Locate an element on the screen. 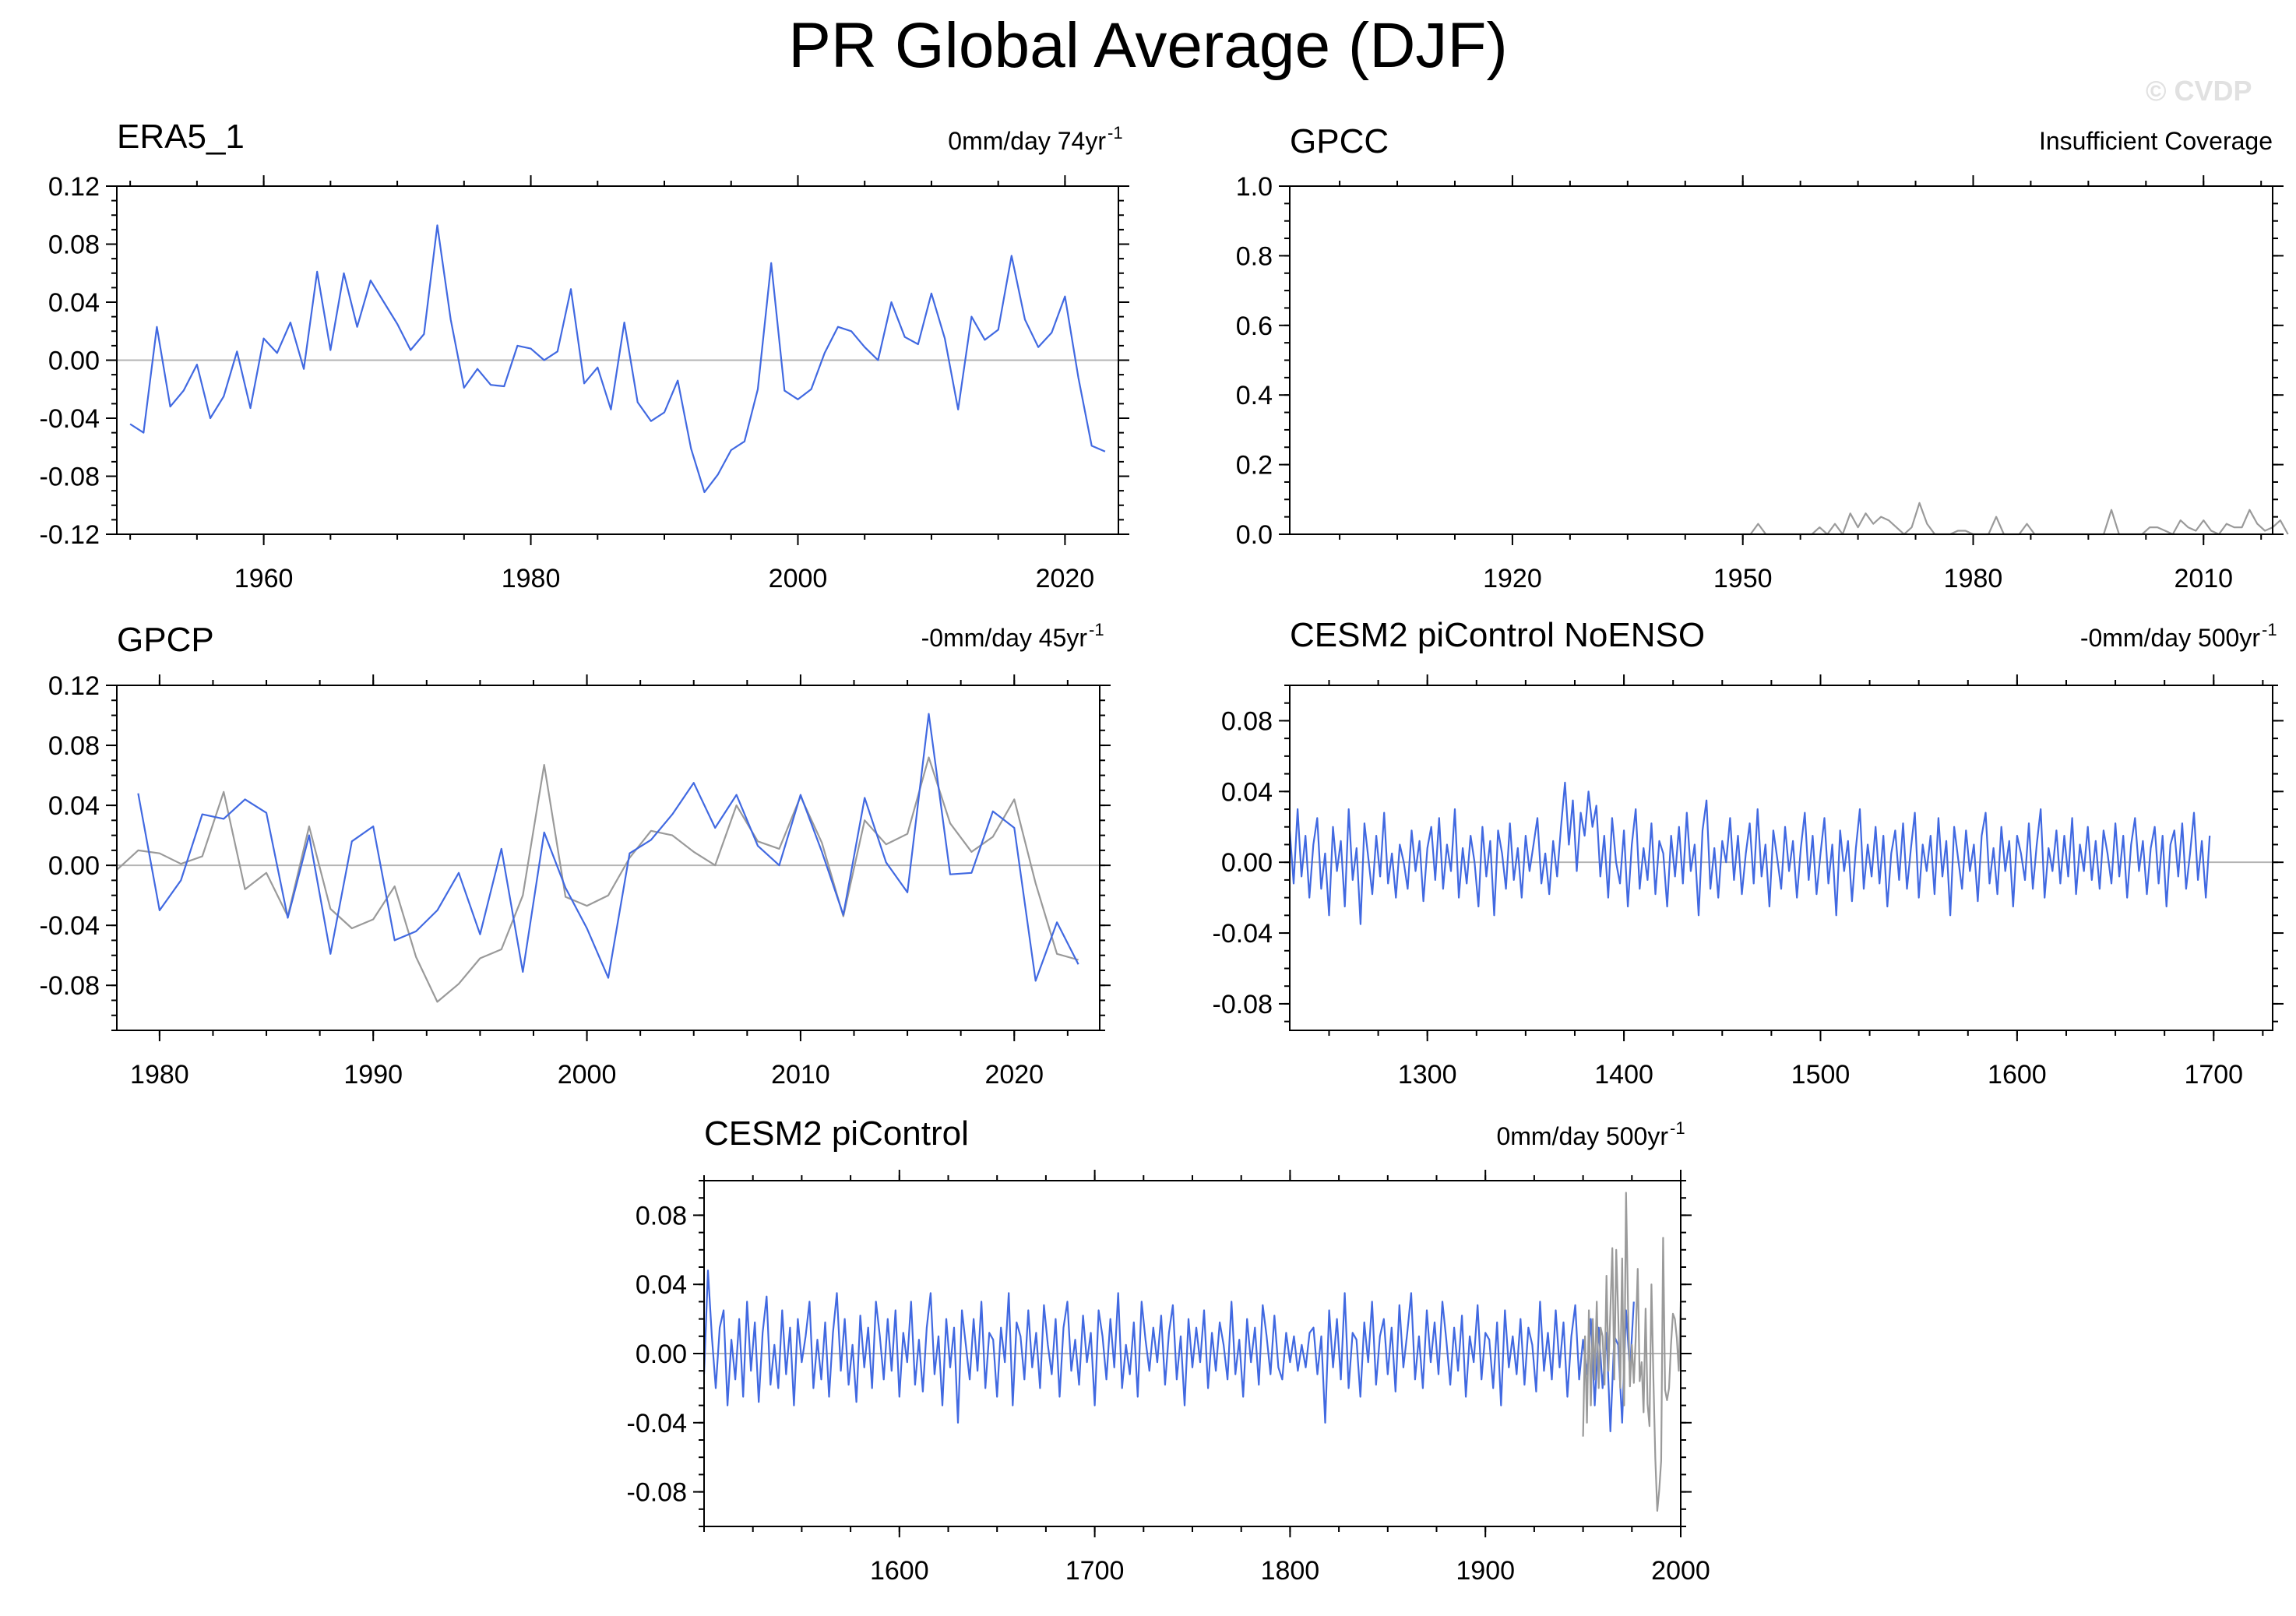 This screenshot has width=2296, height=1616. x-tick-label: 1300 is located at coordinates (1427, 1075).